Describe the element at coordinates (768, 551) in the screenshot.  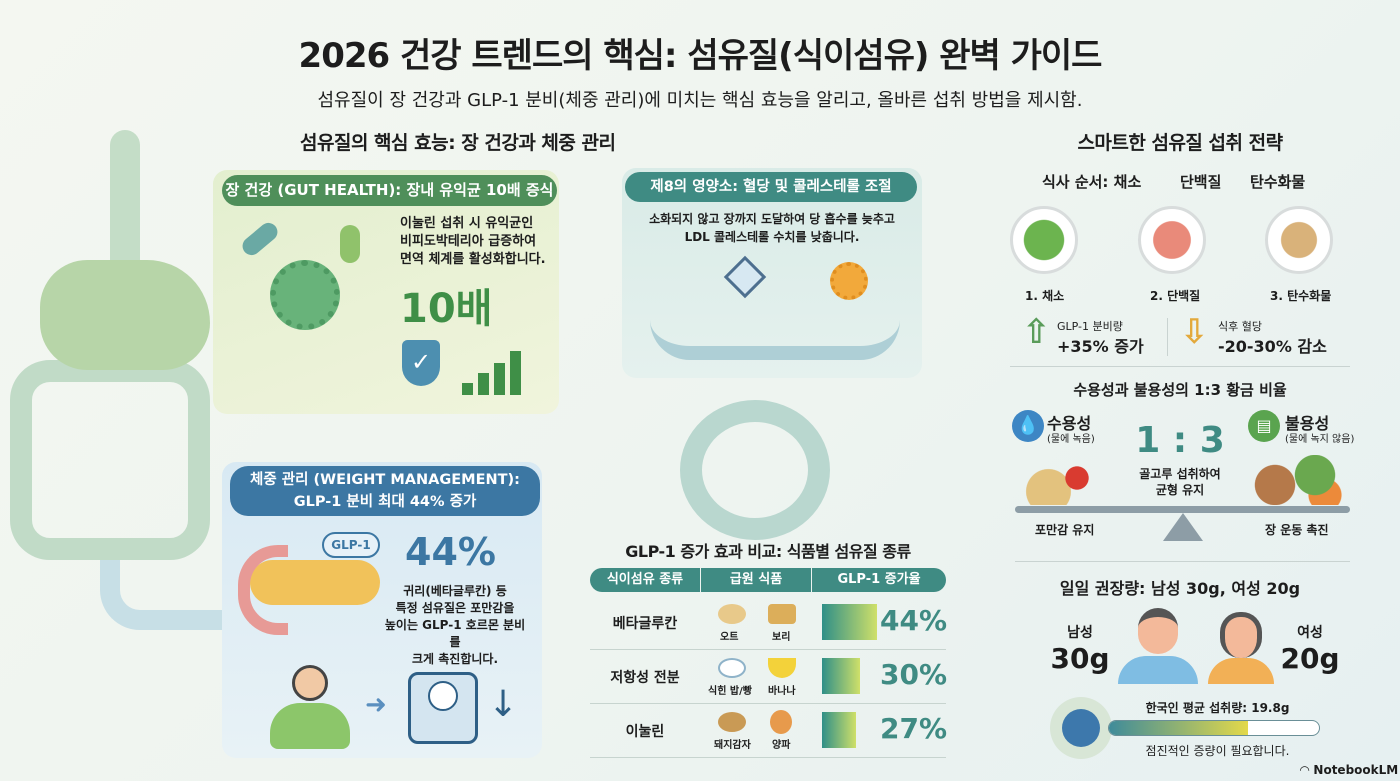
I see `table-title: GLP-1 증가 효과 비교: 식품별 섬유질 종류` at that location.